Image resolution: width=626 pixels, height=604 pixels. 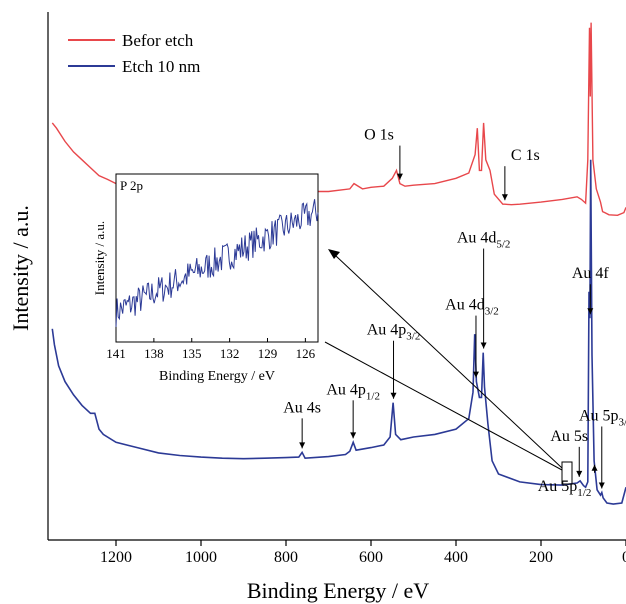 I want to click on inset-x-ticks: 141 138 135 132 129 126, so click(x=211, y=349).